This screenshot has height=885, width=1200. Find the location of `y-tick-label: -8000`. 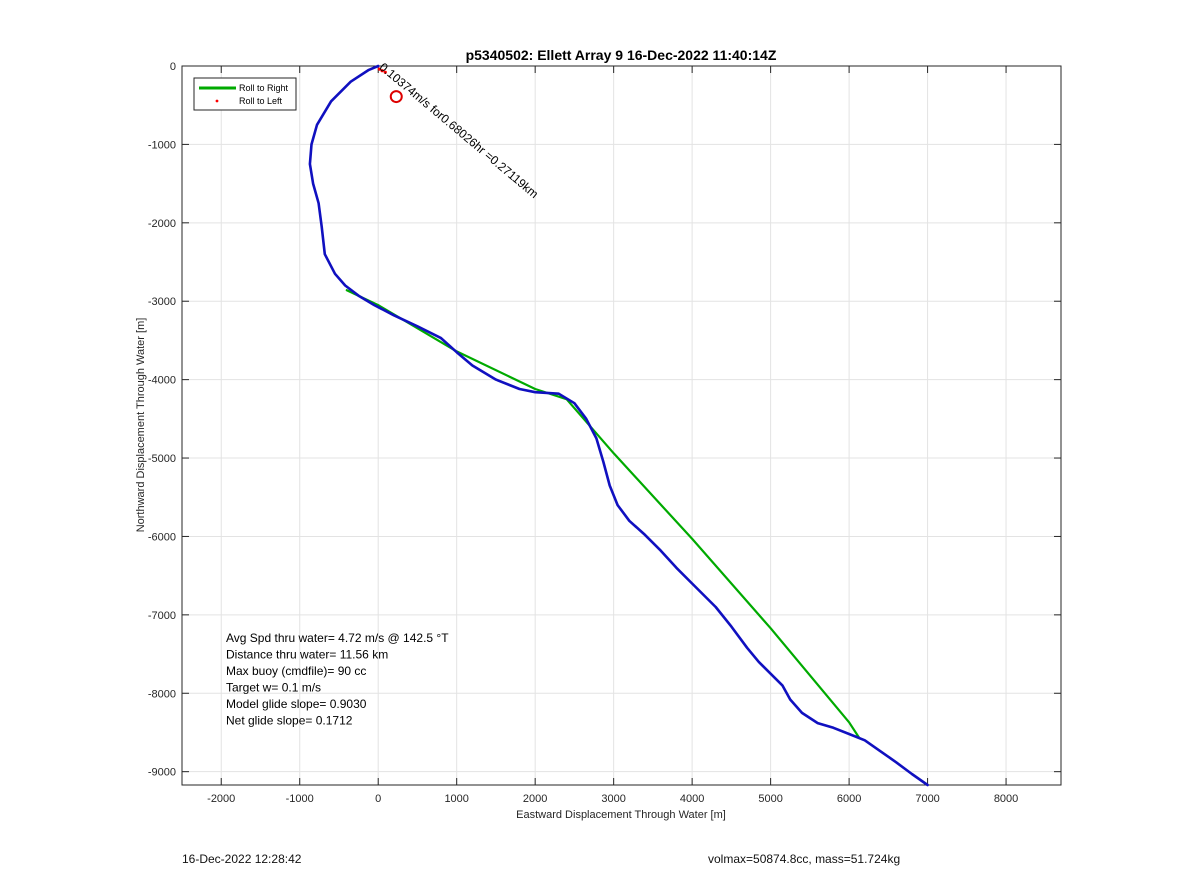

y-tick-label: -8000 is located at coordinates (162, 694).